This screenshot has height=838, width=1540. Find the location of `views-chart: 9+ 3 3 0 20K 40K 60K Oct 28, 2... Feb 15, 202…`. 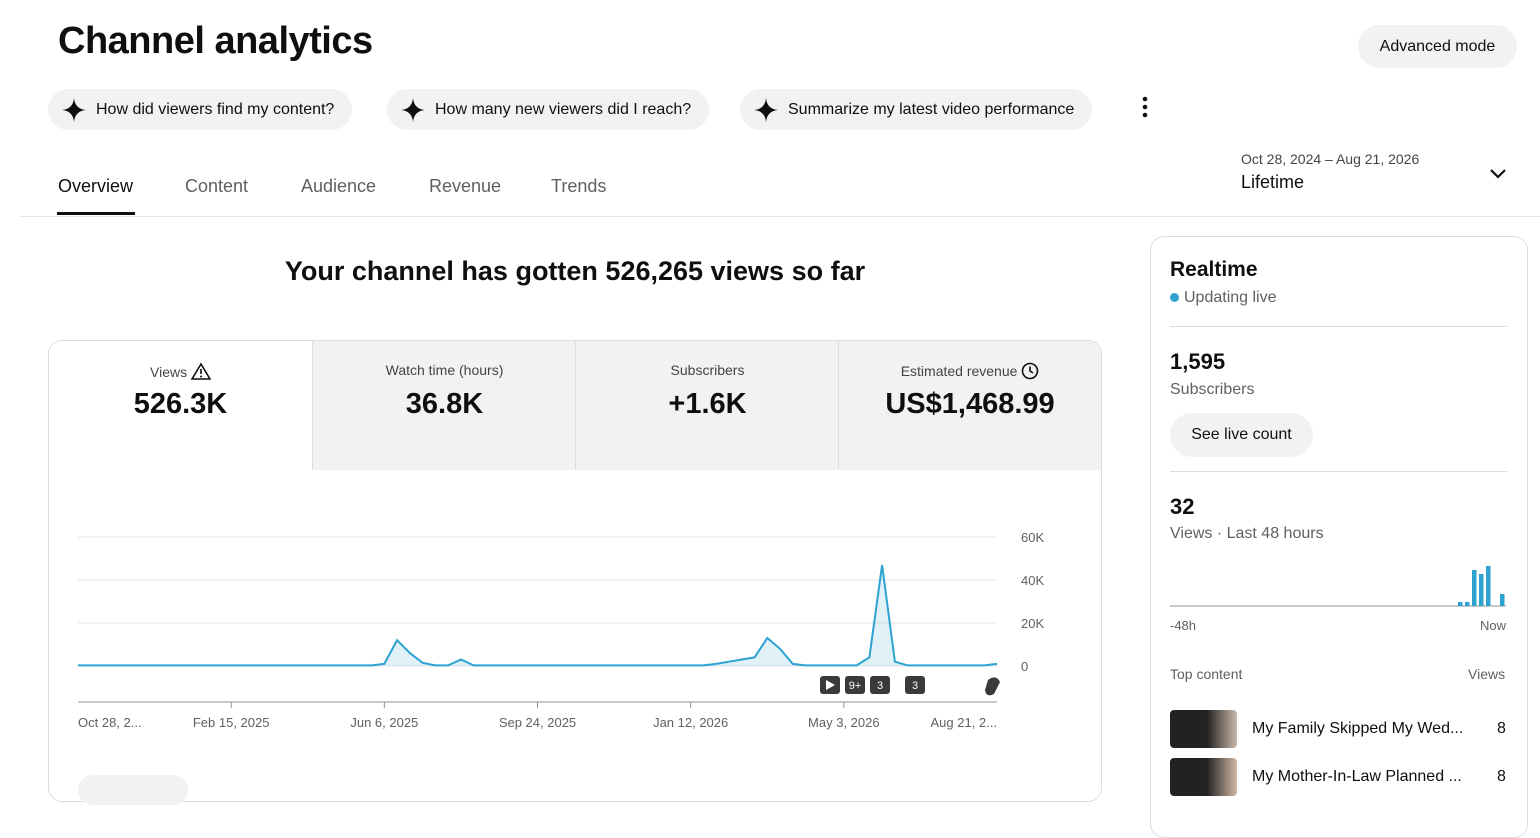

views-chart: 9+ 3 3 0 20K 40K 60K Oct 28, 2... Feb 15, 202… is located at coordinates (561, 630).